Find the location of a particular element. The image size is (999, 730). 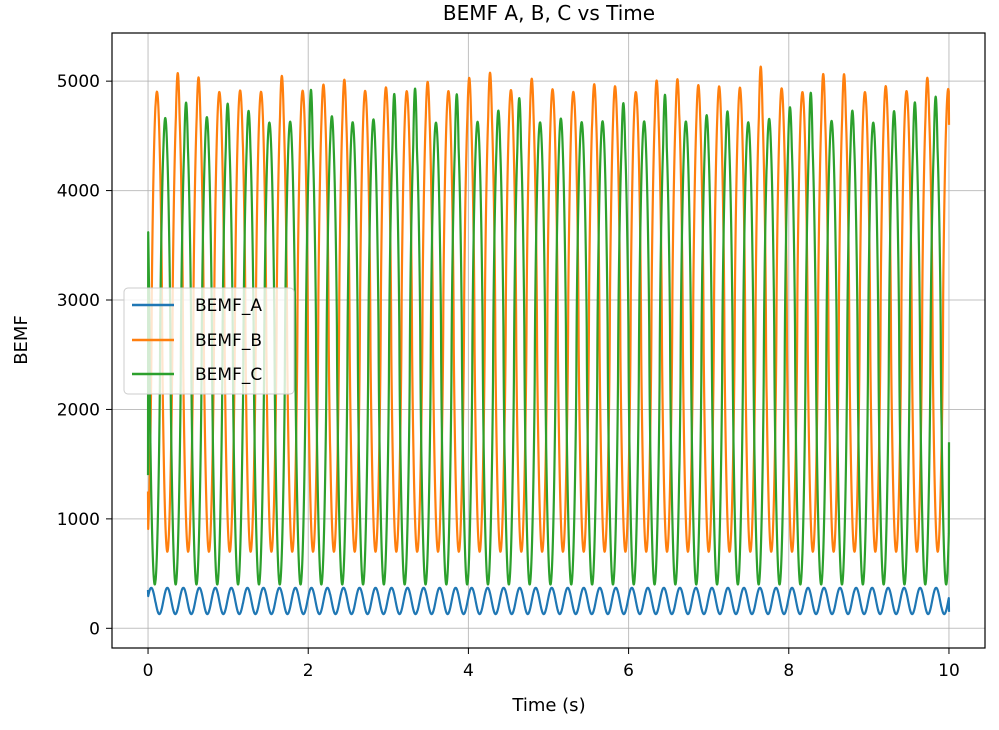

y-tick-label: 2000 is located at coordinates (78, 410).